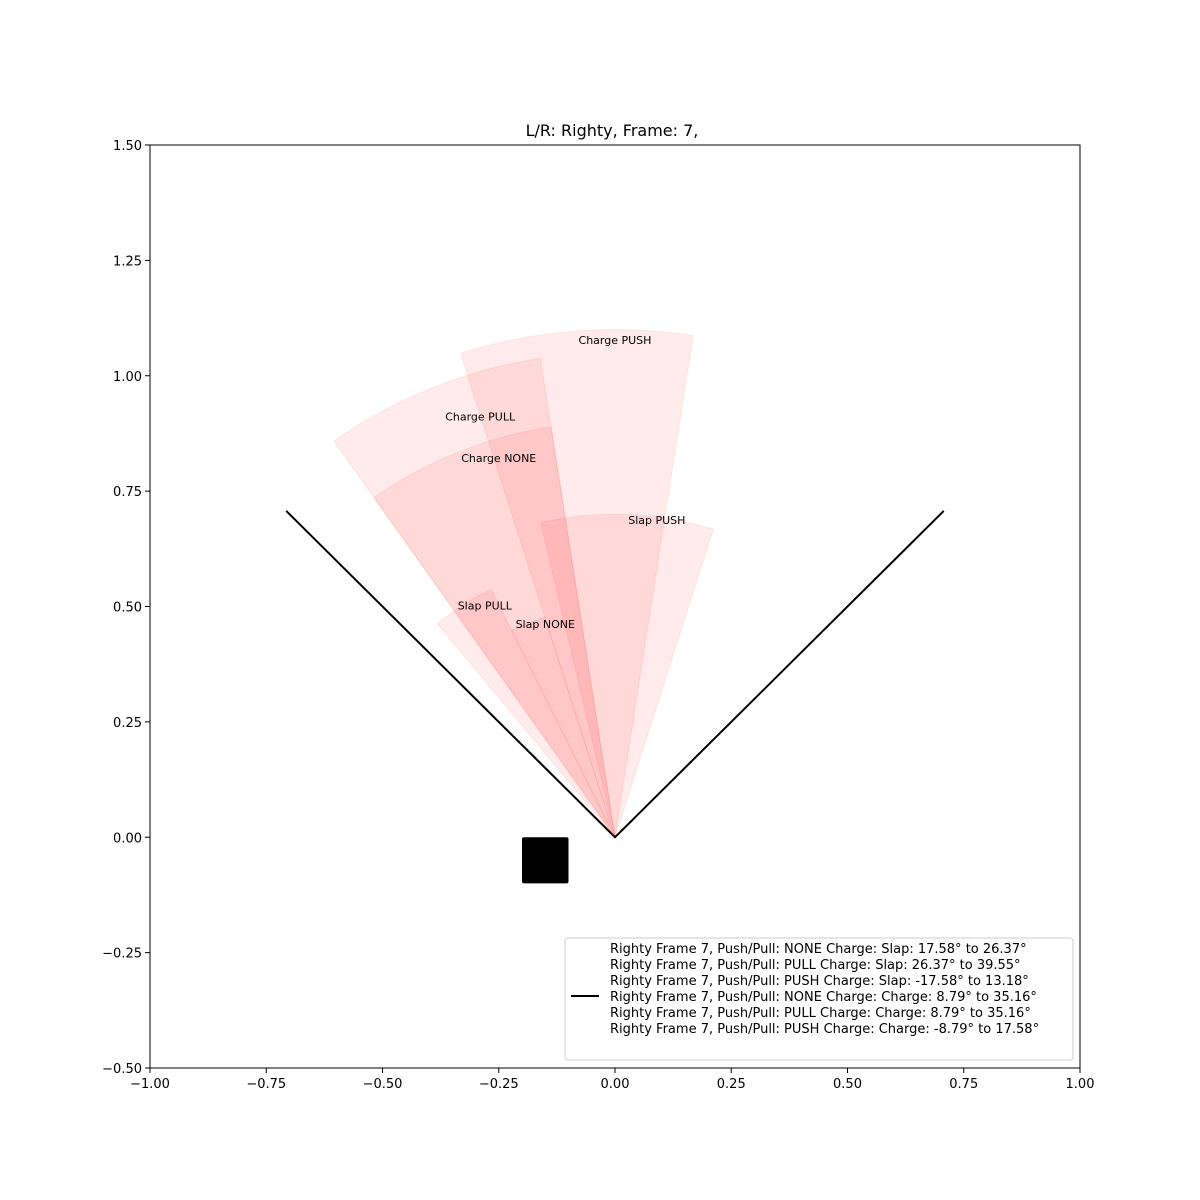  What do you see at coordinates (731, 1084) in the screenshot?
I see `x-tick-label: 0.25` at bounding box center [731, 1084].